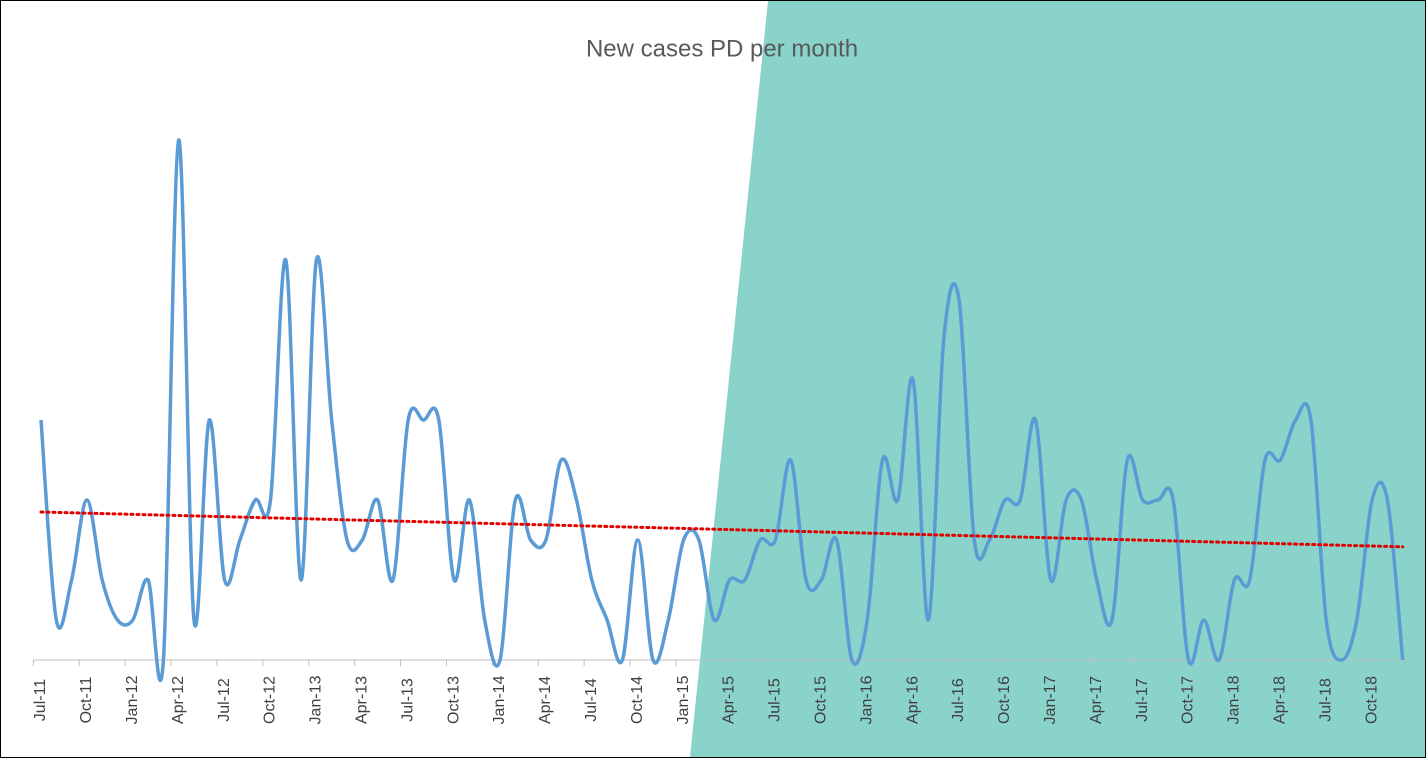 The image size is (1426, 758). Describe the element at coordinates (1280, 700) in the screenshot. I see `x-tick-label: Apr-18` at that location.